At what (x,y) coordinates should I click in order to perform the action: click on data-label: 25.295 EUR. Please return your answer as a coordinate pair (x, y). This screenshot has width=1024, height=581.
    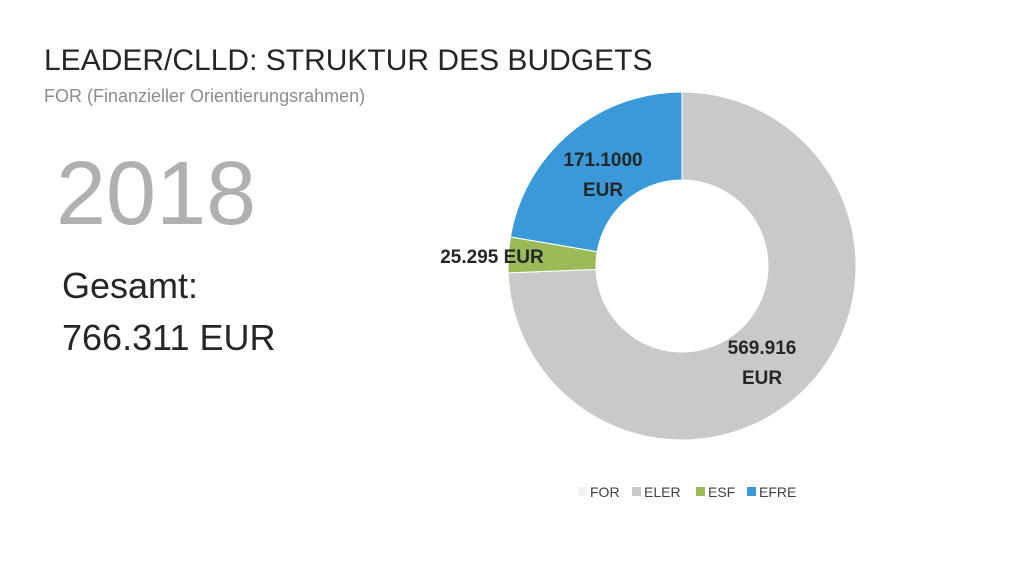
    Looking at the image, I should click on (492, 257).